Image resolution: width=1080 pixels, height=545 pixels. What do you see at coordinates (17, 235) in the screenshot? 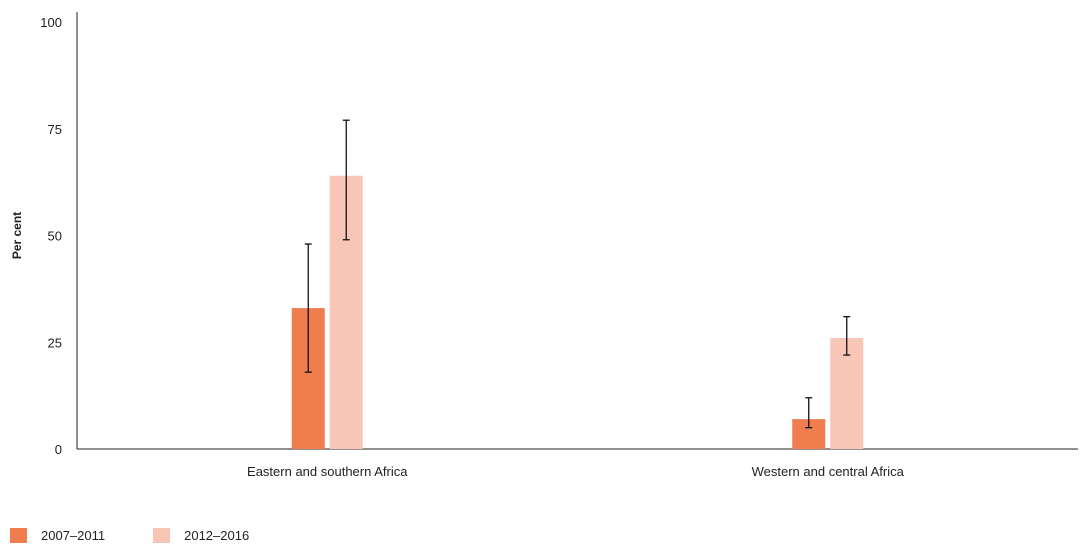
I see `y-axis-title: Per cent` at bounding box center [17, 235].